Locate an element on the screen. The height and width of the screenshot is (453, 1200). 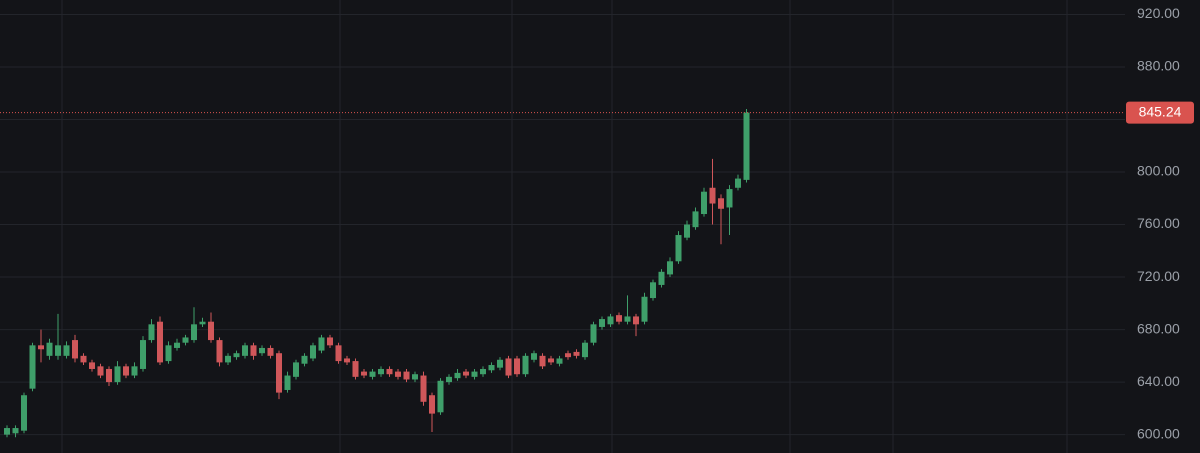
last-price-label: 845.24 is located at coordinates (1160, 111).